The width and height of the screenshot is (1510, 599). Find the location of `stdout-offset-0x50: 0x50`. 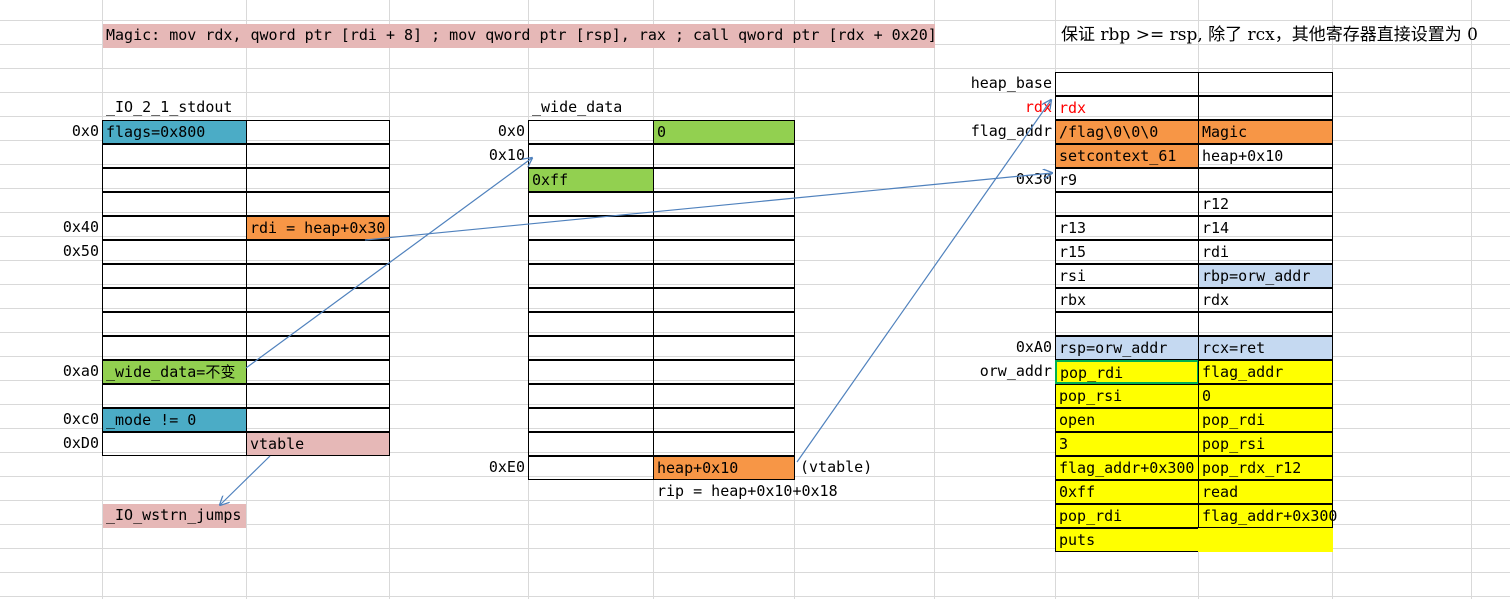

stdout-offset-0x50: 0x50 is located at coordinates (80, 251).